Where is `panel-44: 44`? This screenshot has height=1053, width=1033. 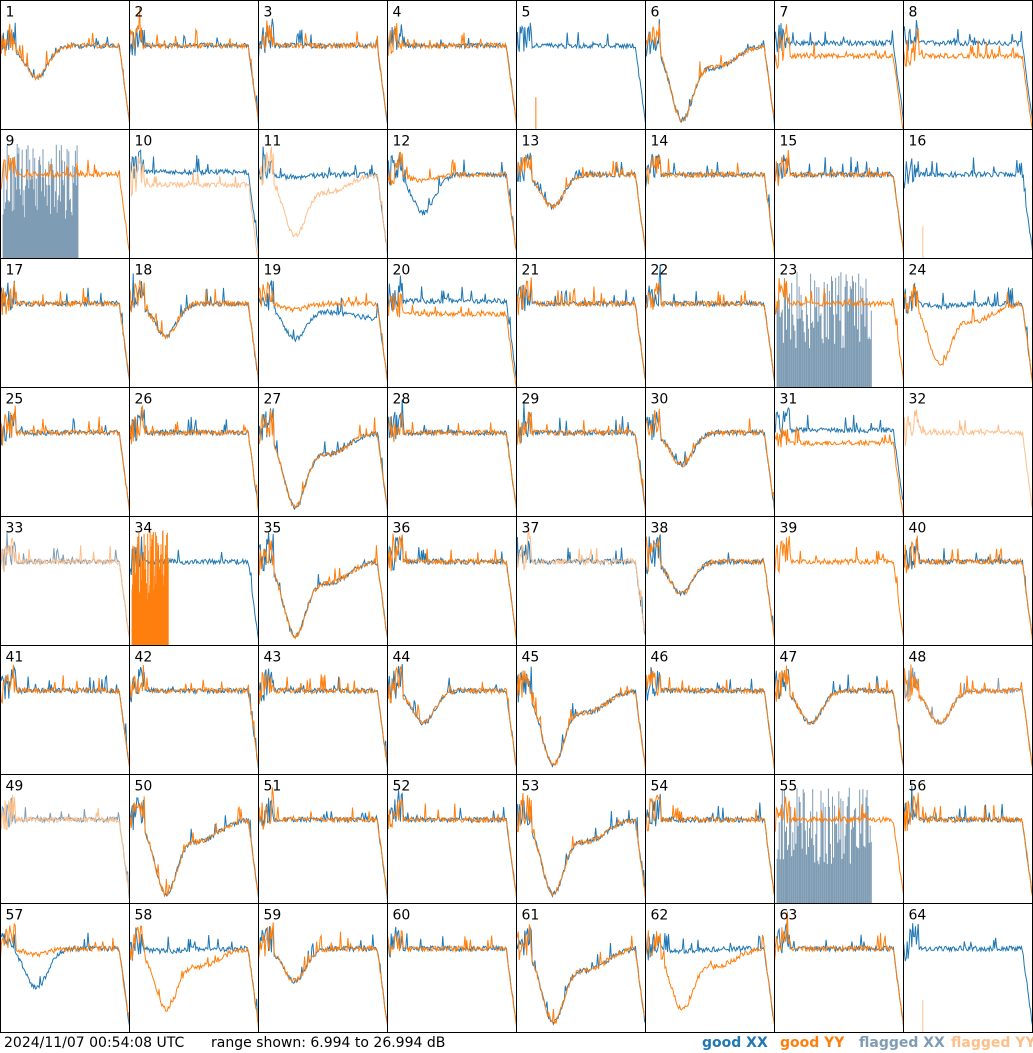 panel-44: 44 is located at coordinates (452, 710).